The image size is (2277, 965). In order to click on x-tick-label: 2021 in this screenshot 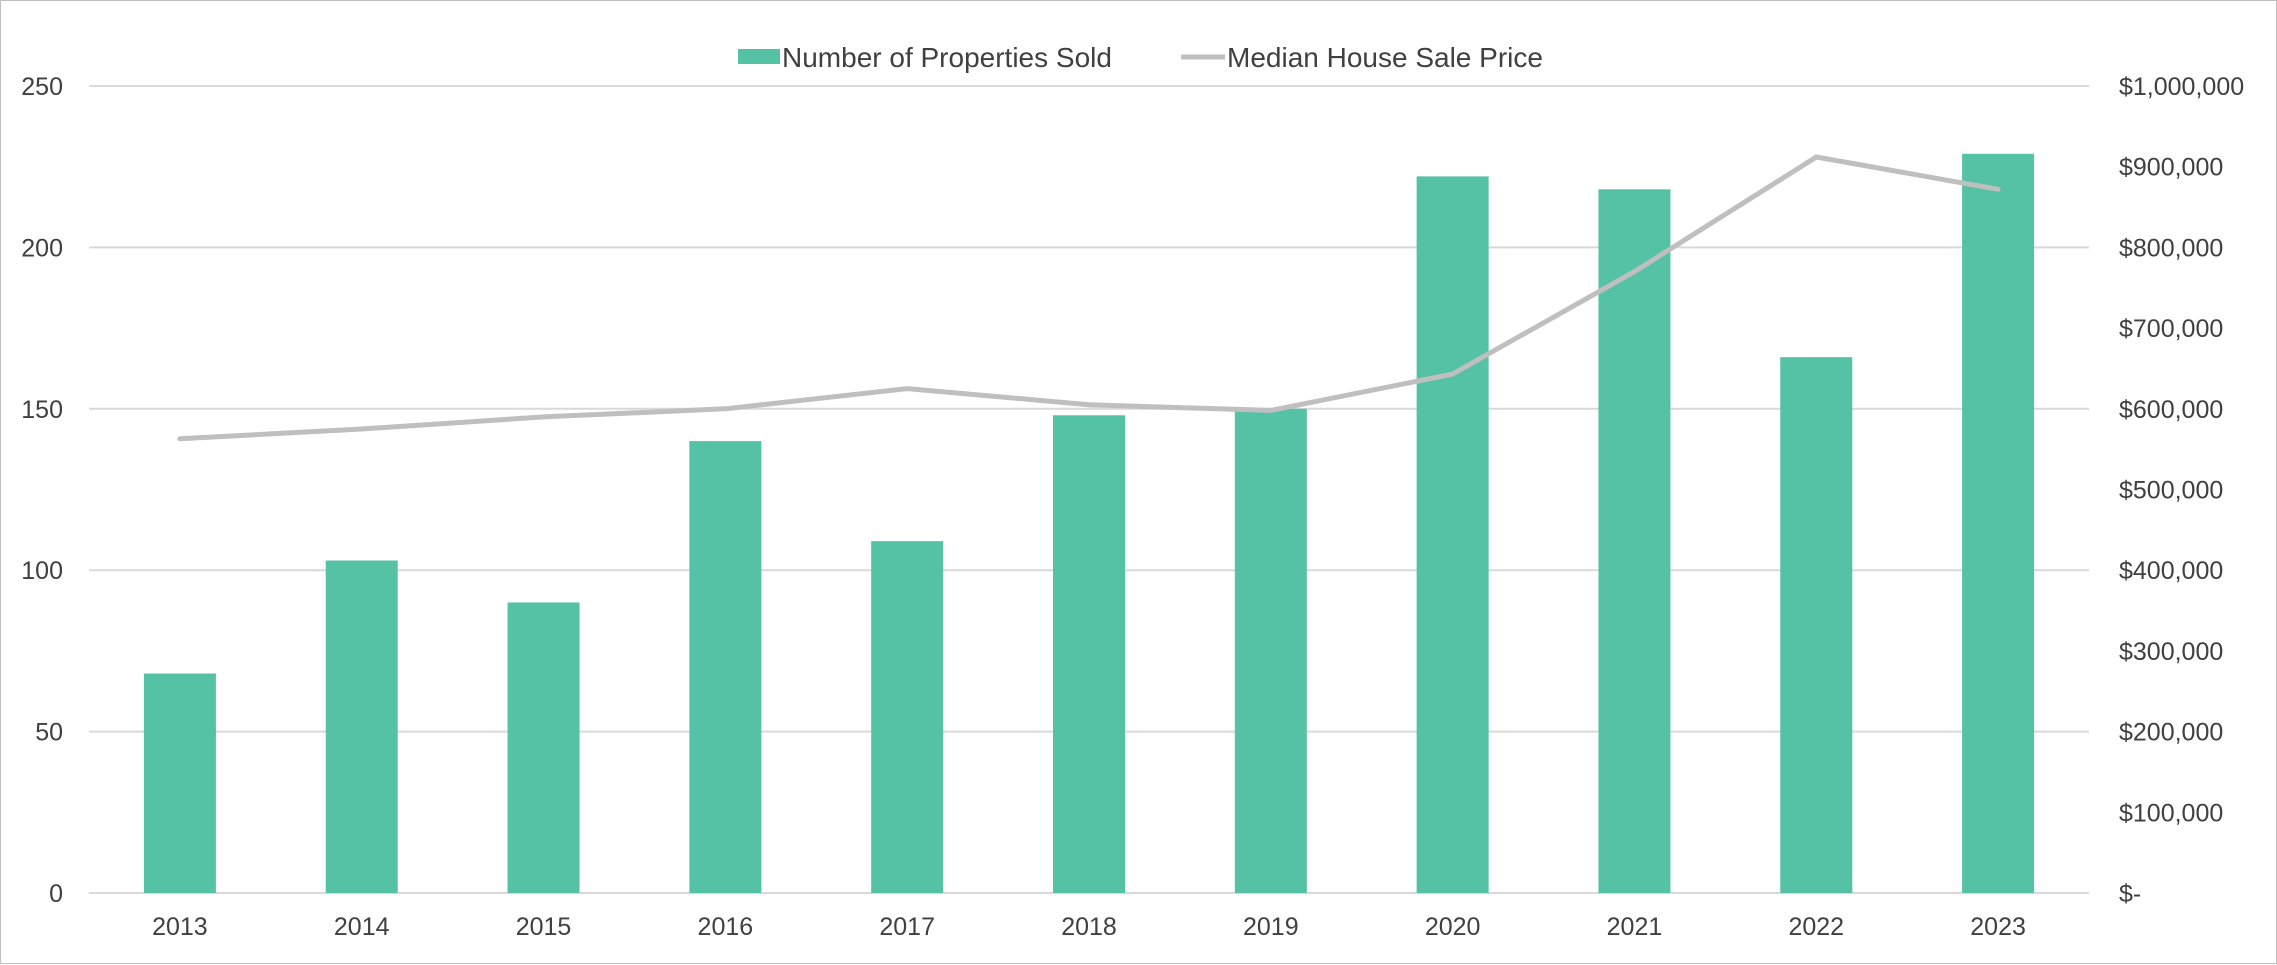, I will do `click(1635, 927)`.